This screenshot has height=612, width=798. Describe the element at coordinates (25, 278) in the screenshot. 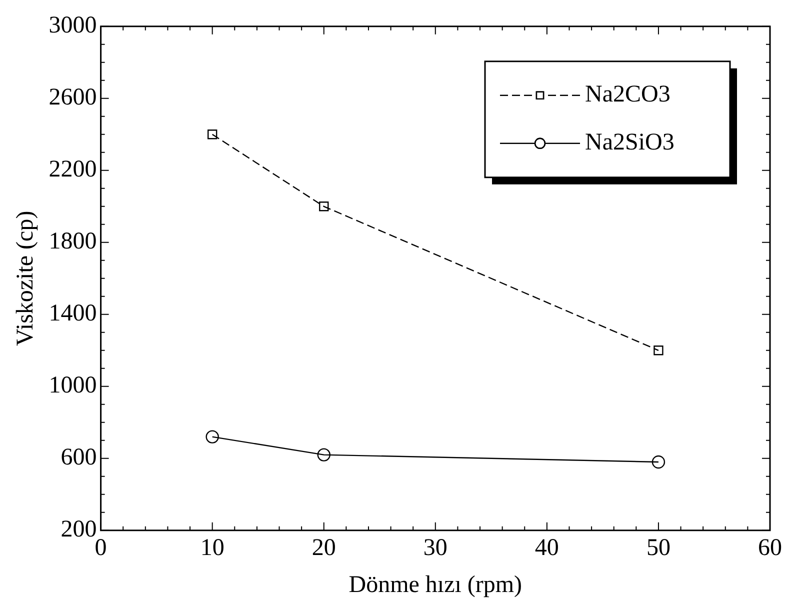

I see `y-axis-title: Viskozite (cp)` at that location.